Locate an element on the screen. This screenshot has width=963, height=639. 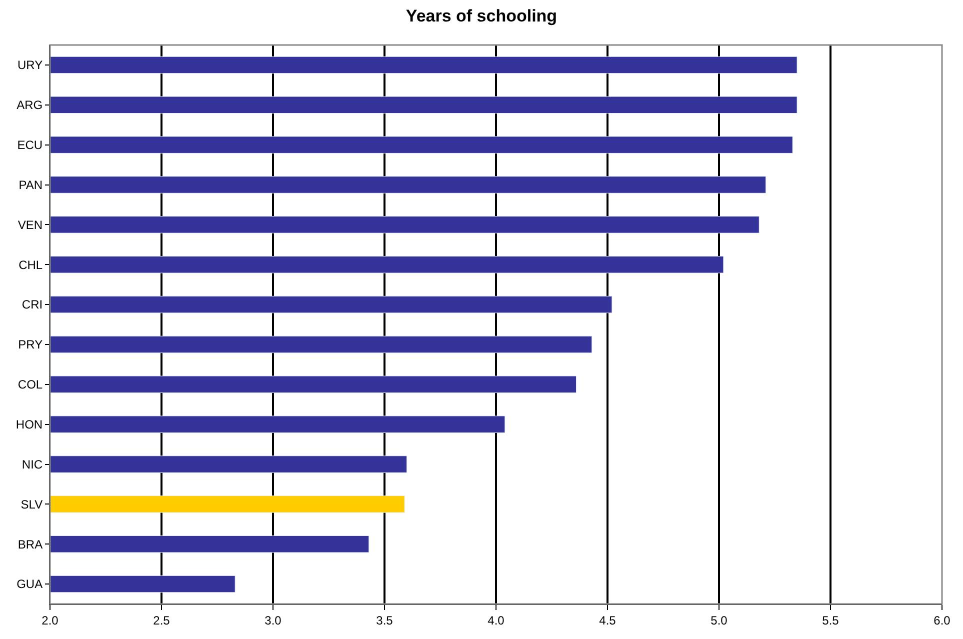
y-tick-label: ECU is located at coordinates (30, 145).